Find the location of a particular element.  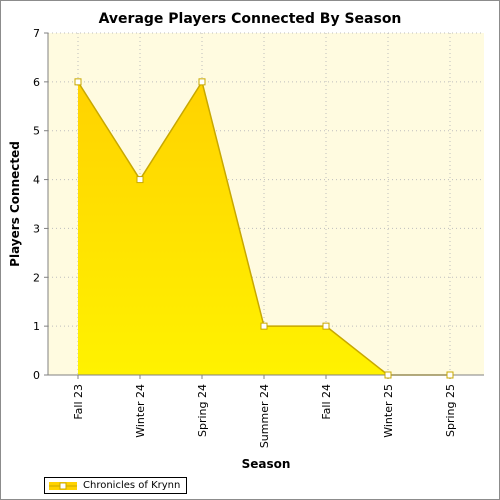

chart-title: Average Players Connected By Season is located at coordinates (250, 19).